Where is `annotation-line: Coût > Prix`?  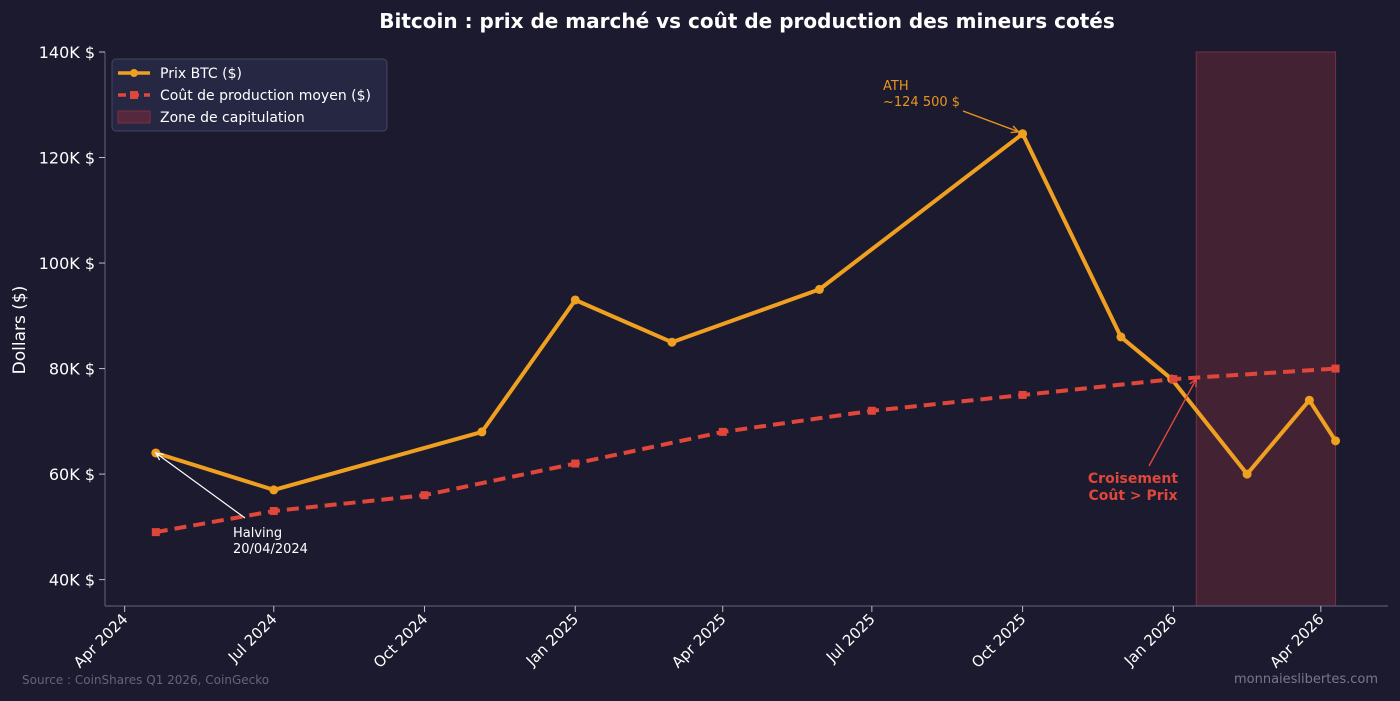 annotation-line: Coût > Prix is located at coordinates (1132, 496).